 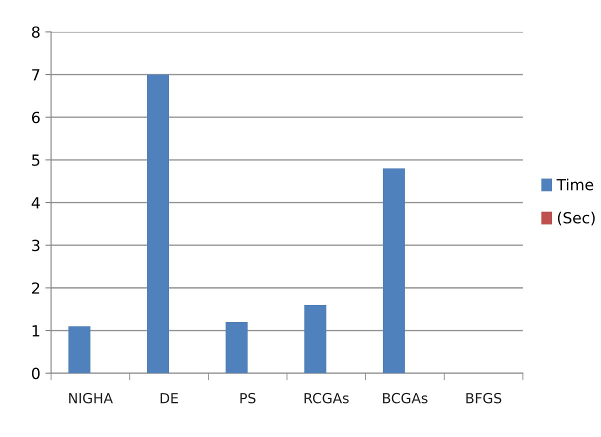 What do you see at coordinates (326, 398) in the screenshot?
I see `x-tick-label: RCGAs` at bounding box center [326, 398].